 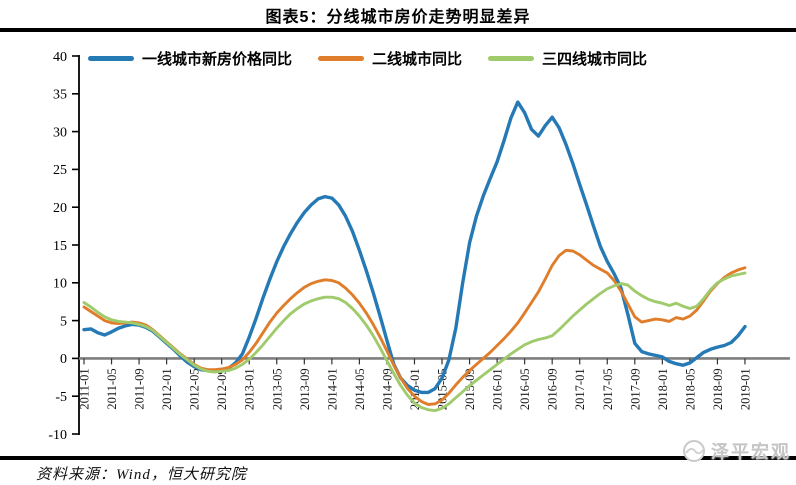 I want to click on x-axis-tick-label: 2016-01, so click(x=498, y=389).